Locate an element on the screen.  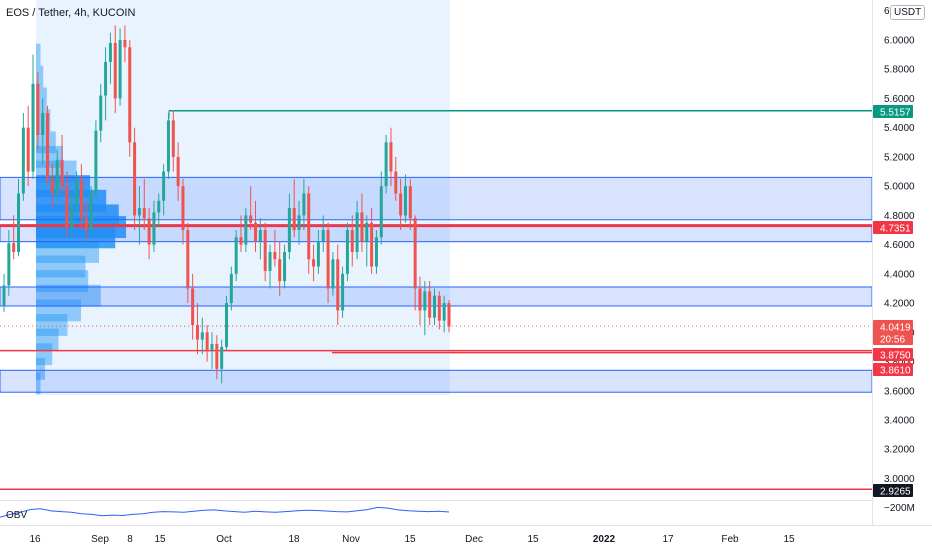
x-tick-label: Oct is located at coordinates (224, 539).